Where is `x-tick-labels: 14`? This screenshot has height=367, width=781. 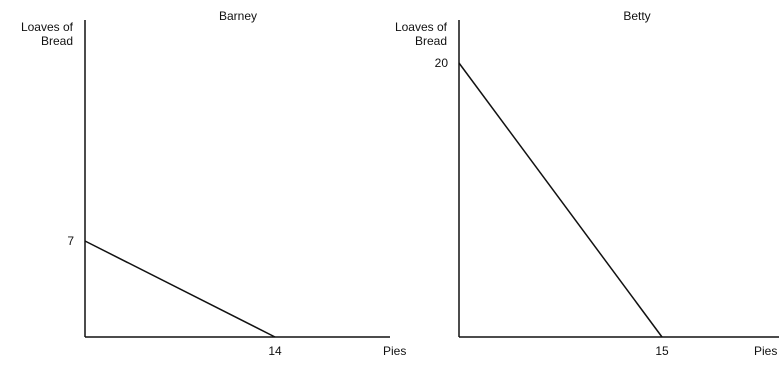 x-tick-labels: 14 is located at coordinates (275, 351).